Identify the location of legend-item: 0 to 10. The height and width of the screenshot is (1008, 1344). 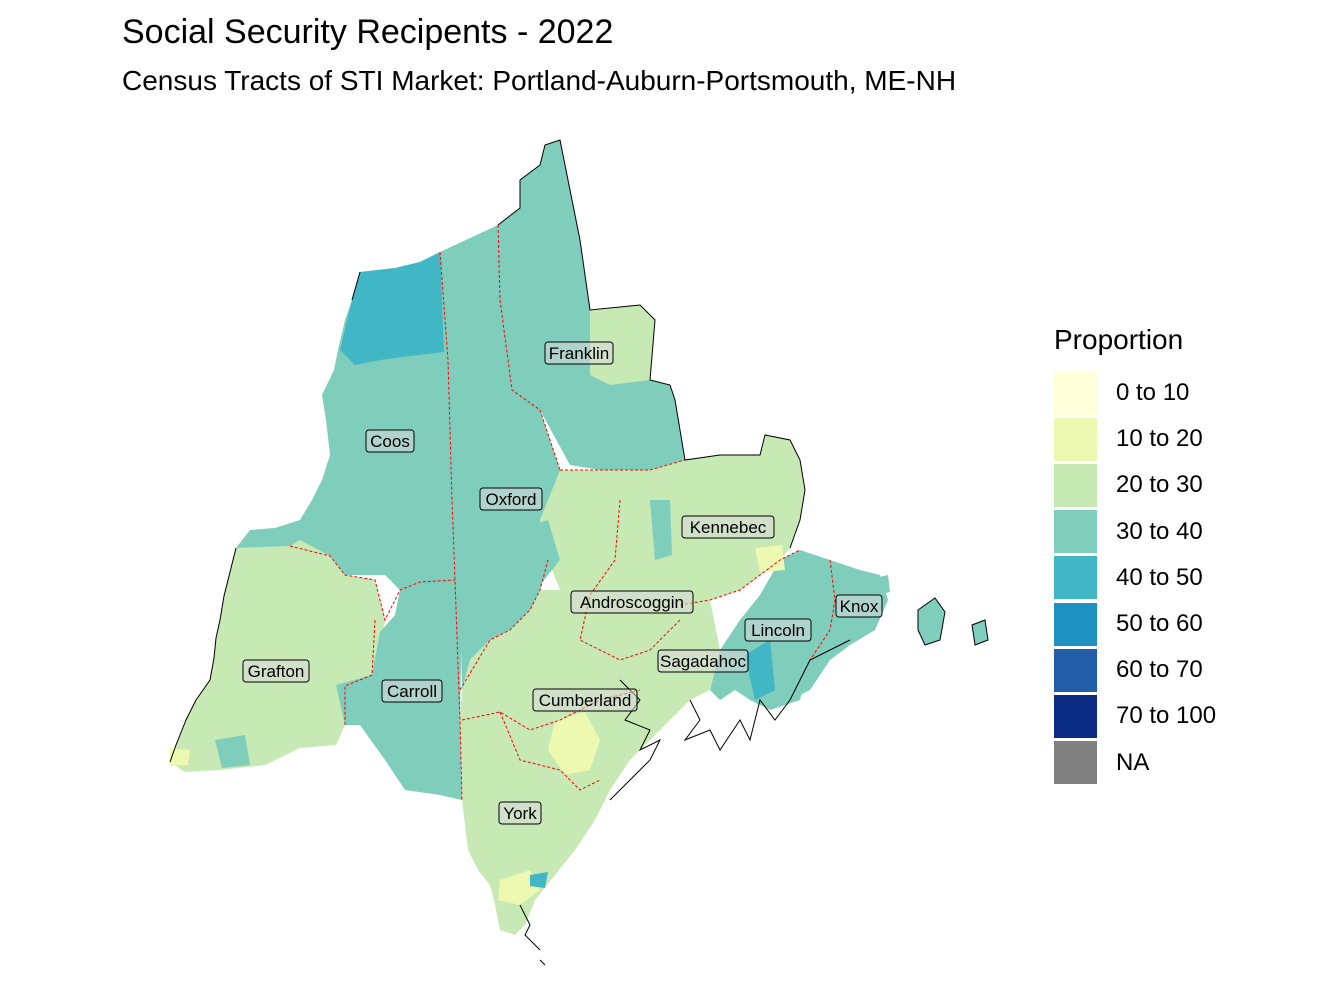
(1135, 393).